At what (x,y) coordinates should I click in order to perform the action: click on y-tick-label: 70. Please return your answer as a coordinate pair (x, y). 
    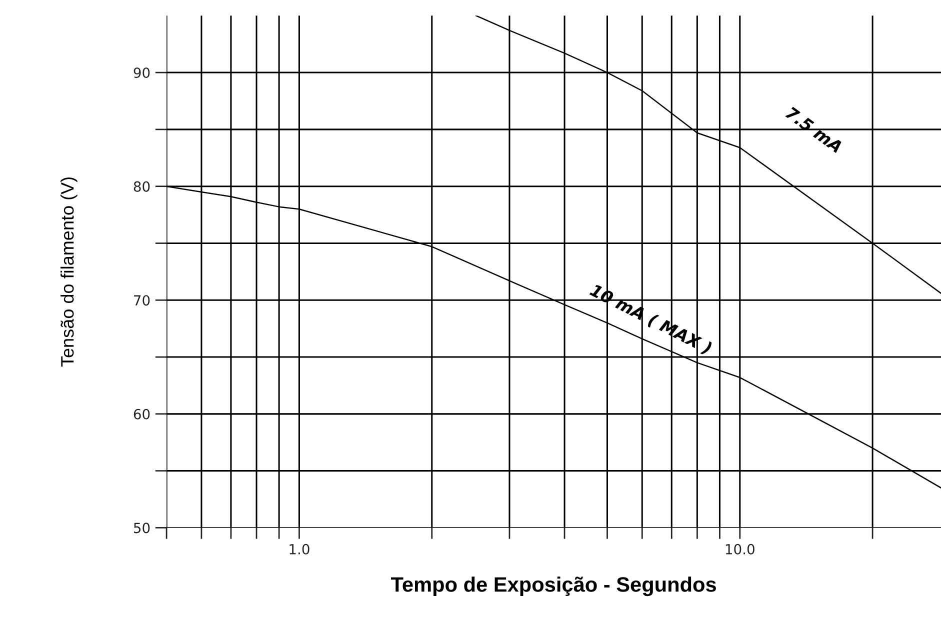
    Looking at the image, I should click on (142, 300).